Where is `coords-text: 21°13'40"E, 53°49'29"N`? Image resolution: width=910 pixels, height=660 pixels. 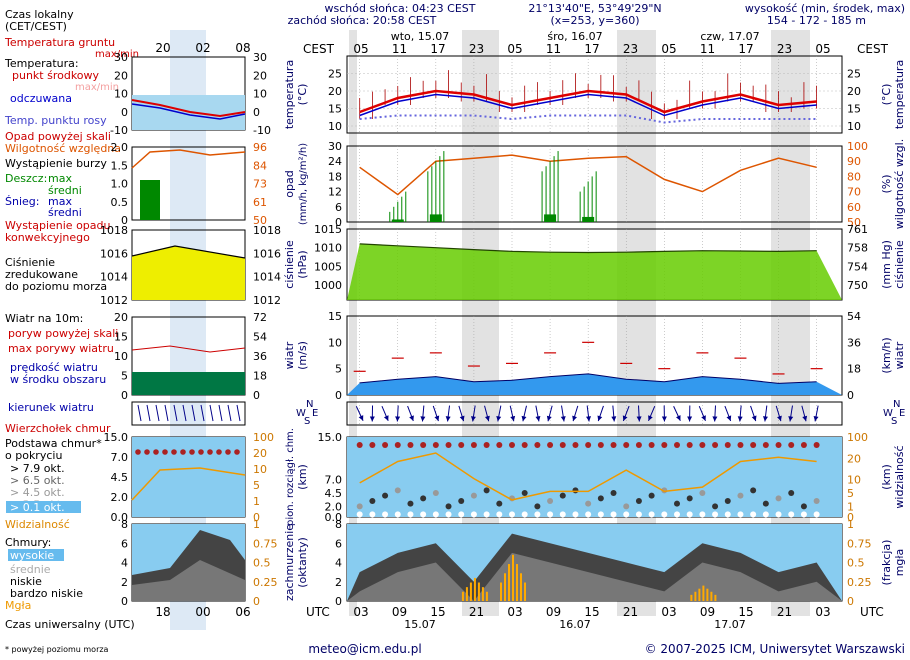 coords-text: 21°13'40"E, 53°49'29"N is located at coordinates (594, 8).